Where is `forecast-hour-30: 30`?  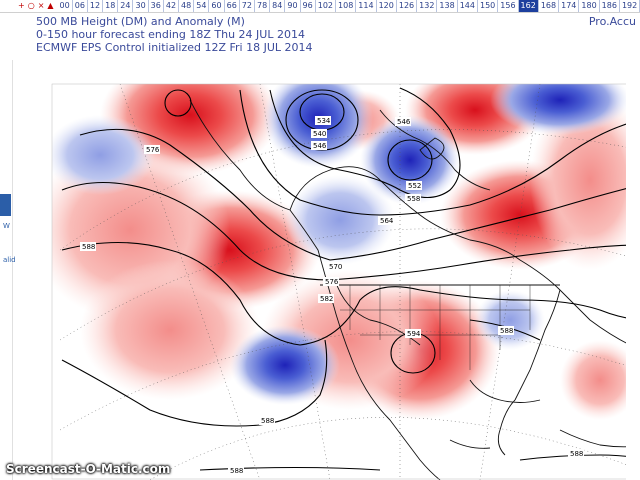 forecast-hour-30: 30 is located at coordinates (141, 6).